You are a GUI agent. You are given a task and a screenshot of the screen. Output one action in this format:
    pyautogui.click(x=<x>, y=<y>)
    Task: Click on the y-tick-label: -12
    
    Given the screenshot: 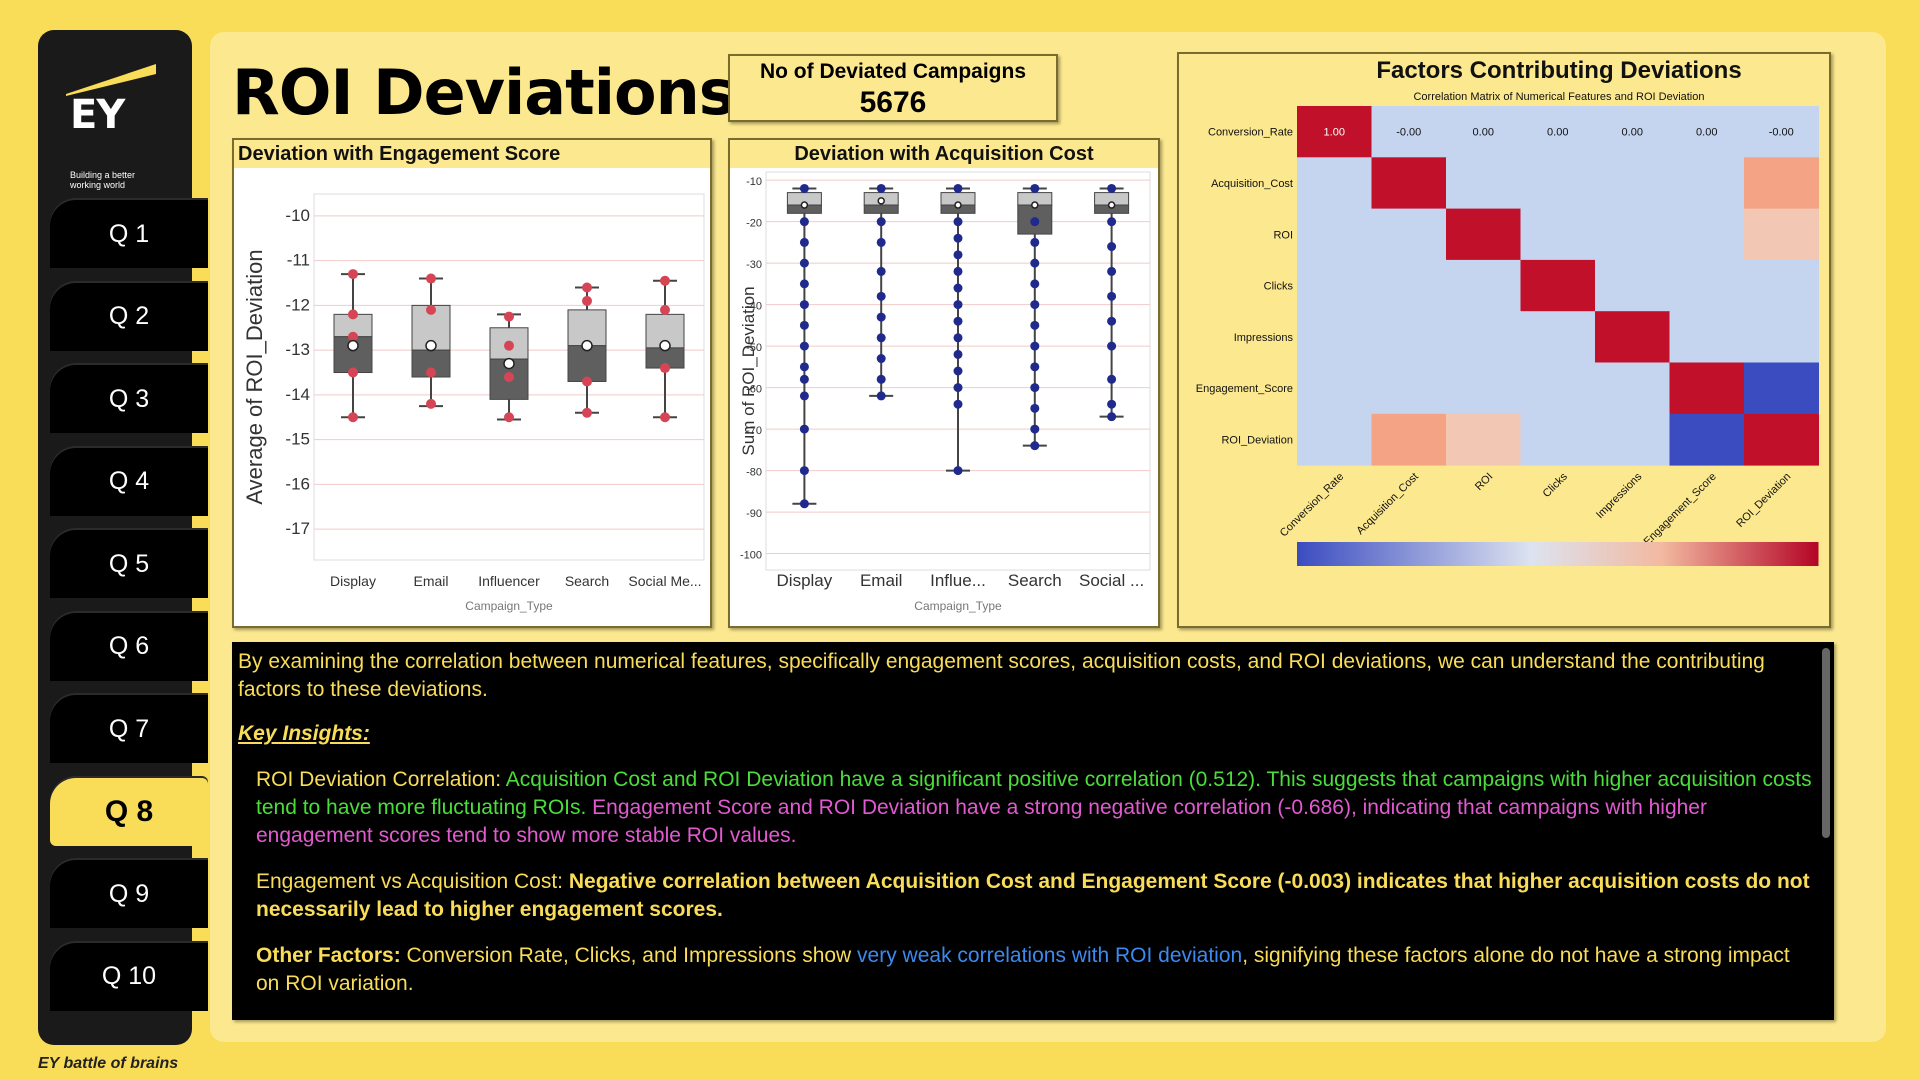 What is the action you would take?
    pyautogui.click(x=297, y=304)
    